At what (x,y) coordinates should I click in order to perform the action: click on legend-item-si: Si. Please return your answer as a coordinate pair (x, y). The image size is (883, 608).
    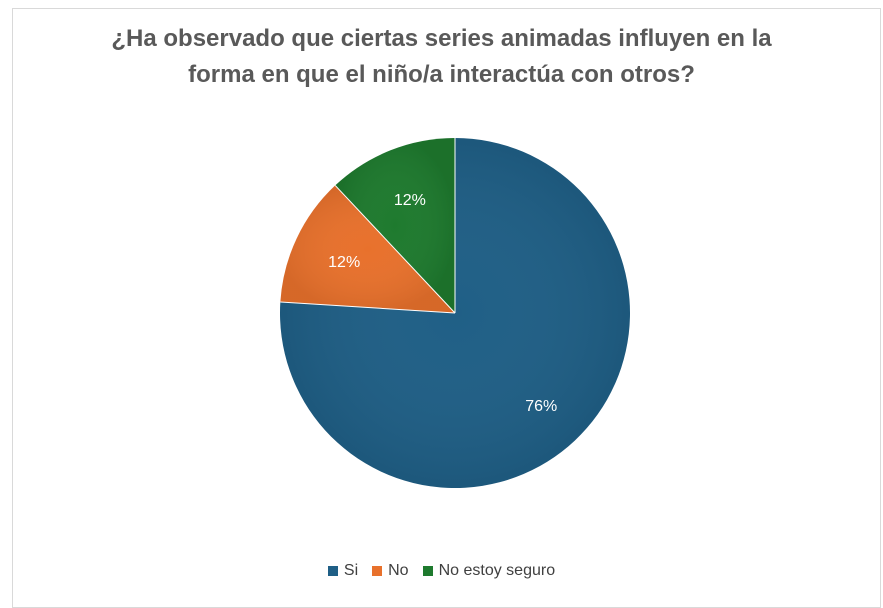
    Looking at the image, I should click on (343, 571).